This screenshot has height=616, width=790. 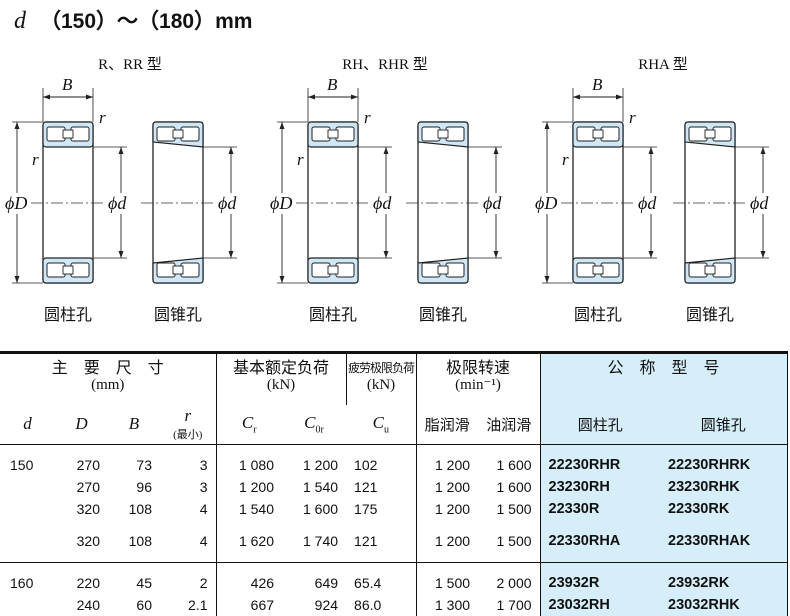 What do you see at coordinates (140, 508) in the screenshot?
I see `cell-B: 108` at bounding box center [140, 508].